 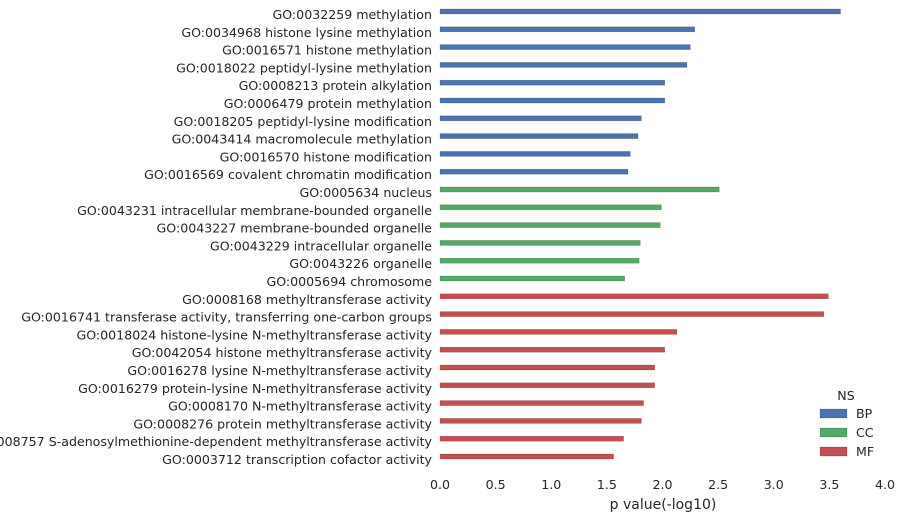 What do you see at coordinates (306, 32) in the screenshot?
I see `category-label: GO:0034968 histone lysine methylation` at bounding box center [306, 32].